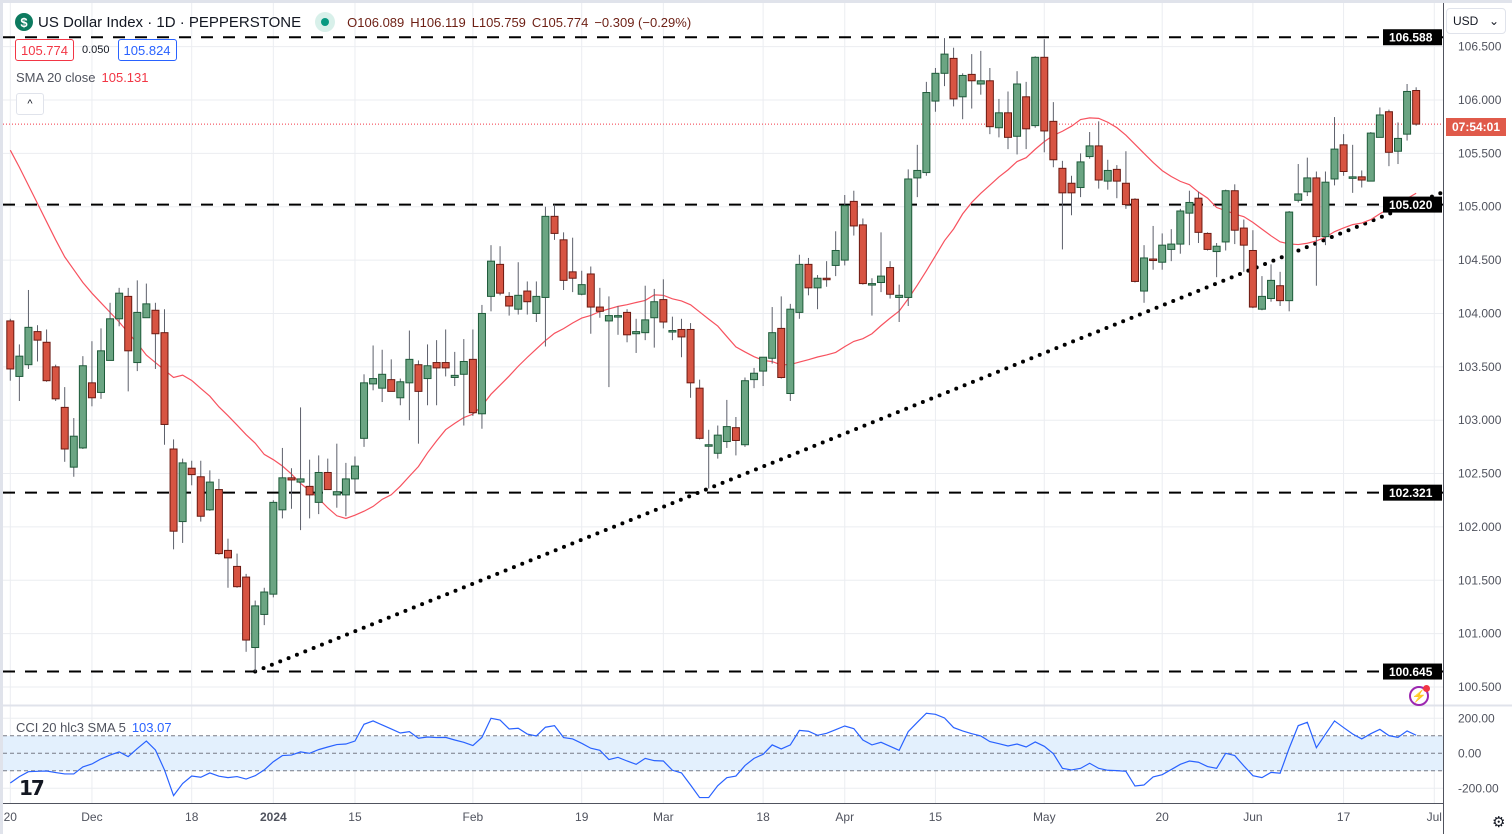  I want to click on time-tick-label: Dec, so click(91, 817).